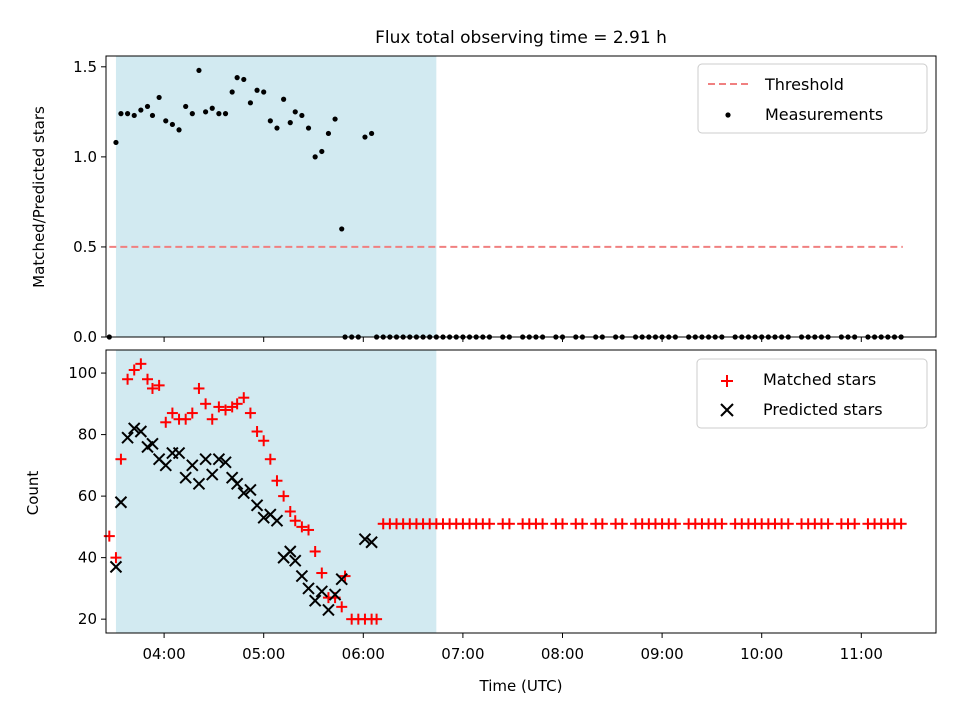 This screenshot has height=720, width=960. What do you see at coordinates (727, 381) in the screenshot?
I see `legend-matched-swatch` at bounding box center [727, 381].